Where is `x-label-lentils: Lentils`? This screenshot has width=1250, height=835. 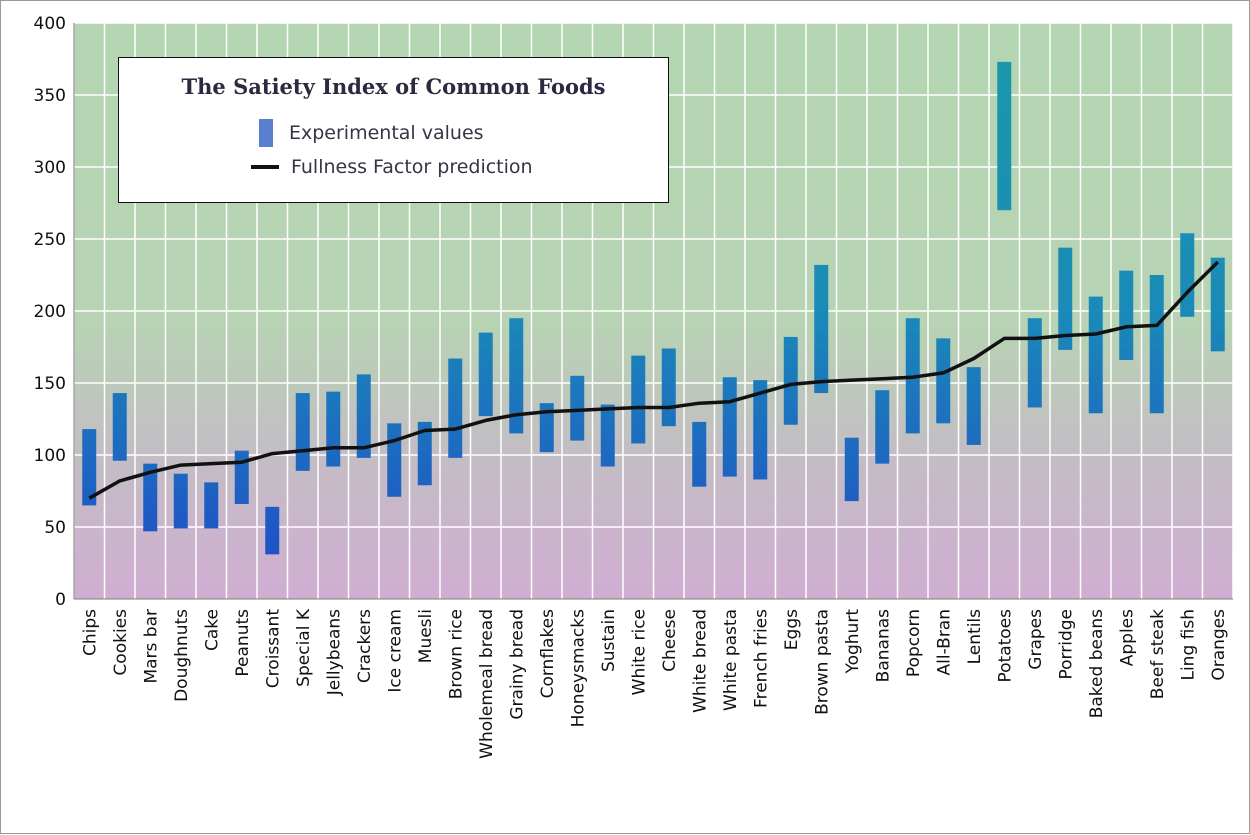 x-label-lentils: Lentils is located at coordinates (975, 637).